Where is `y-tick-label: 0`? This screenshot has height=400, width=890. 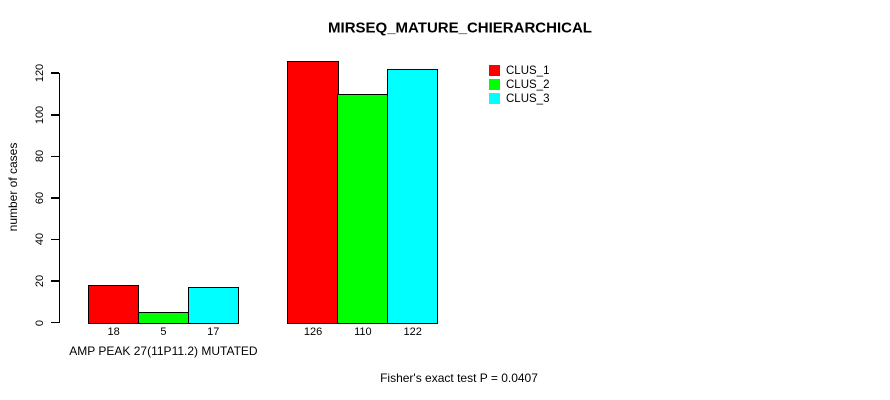 y-tick-label: 0 is located at coordinates (40, 322).